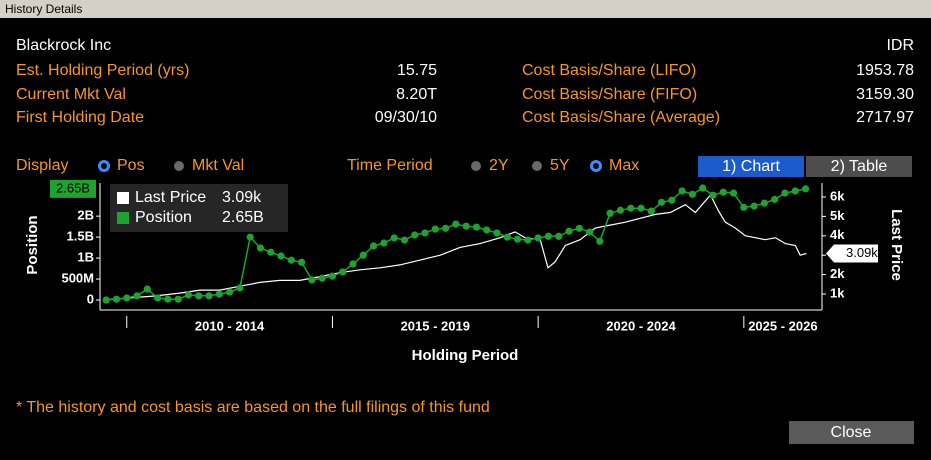 The height and width of the screenshot is (460, 931). I want to click on tab-label: 2) Table, so click(859, 166).